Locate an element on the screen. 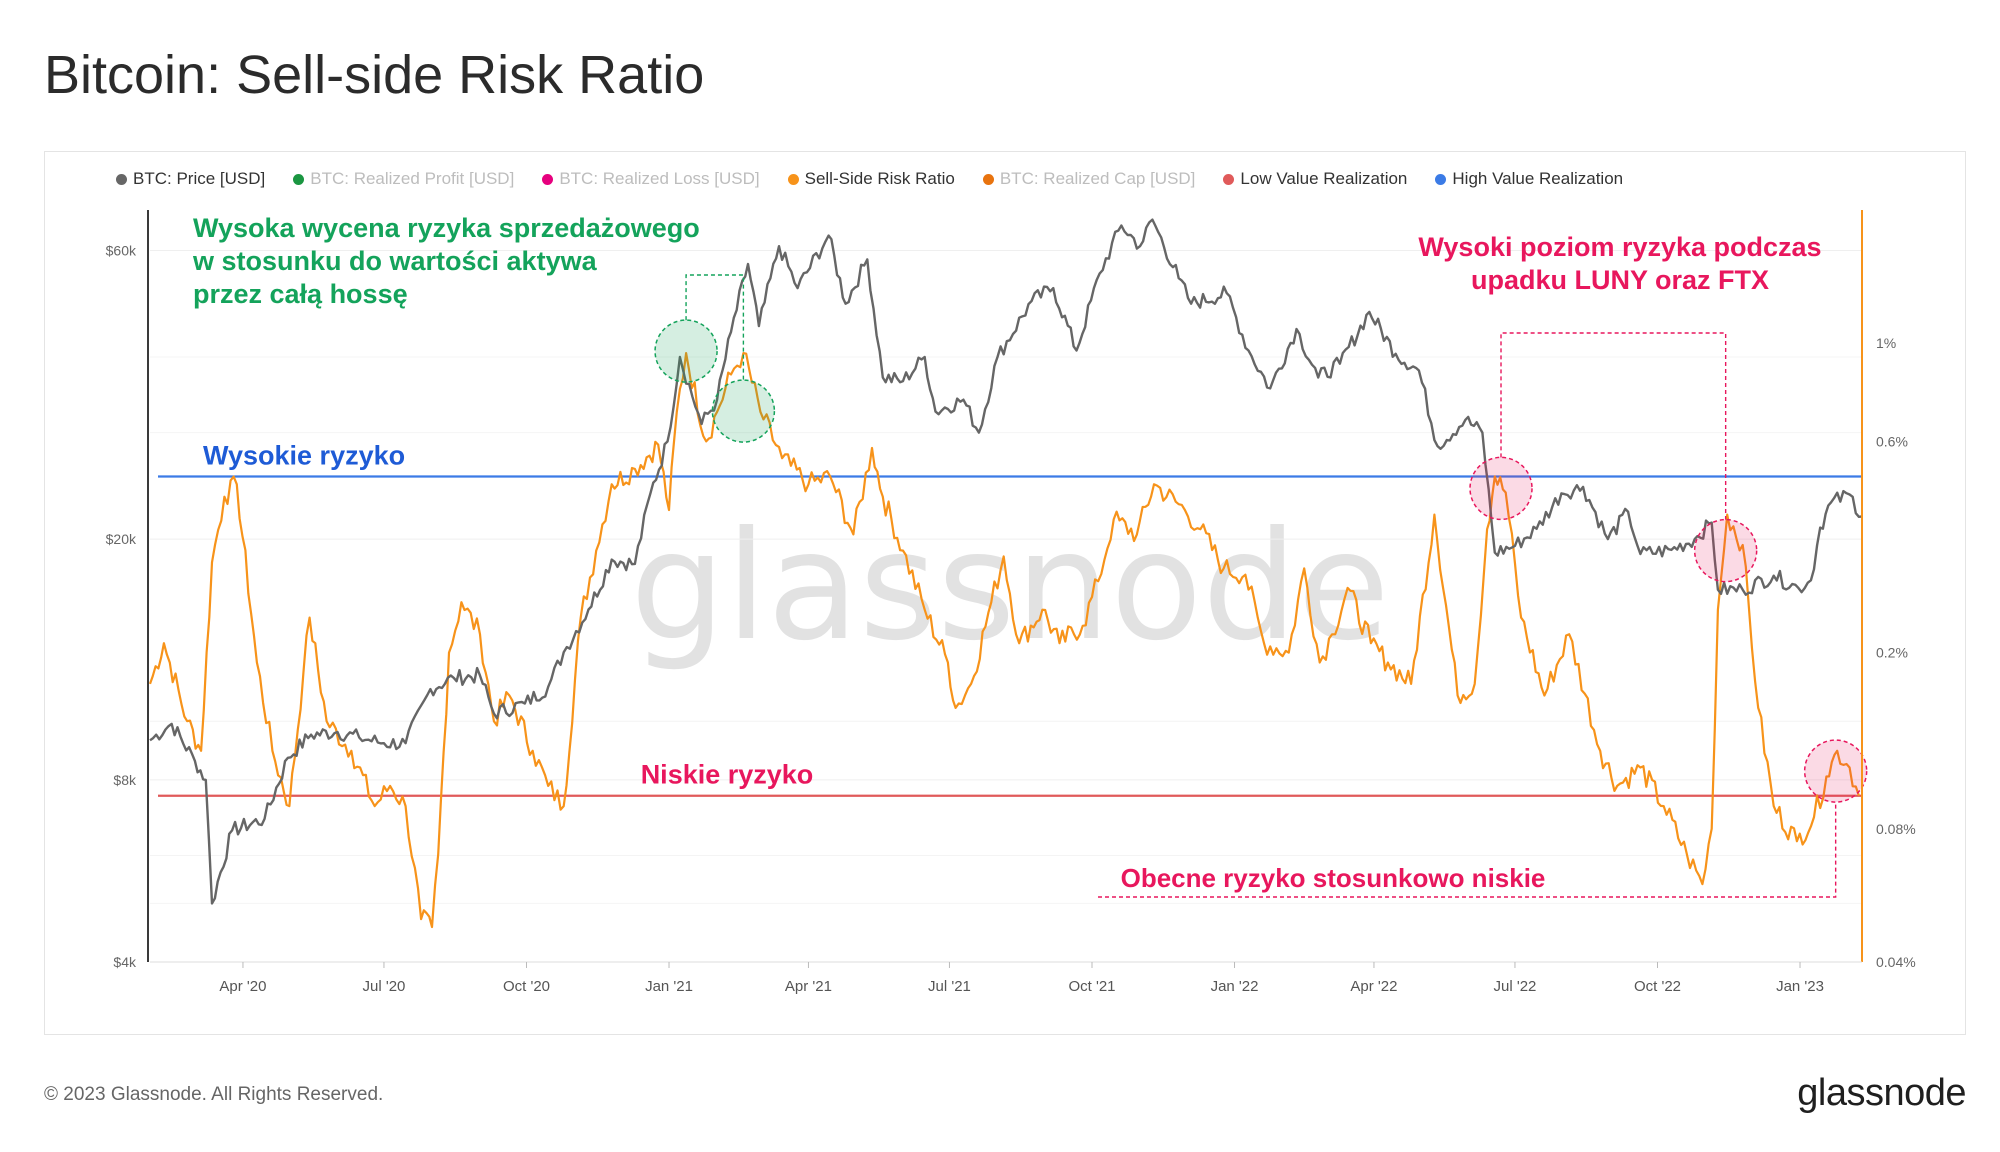 The height and width of the screenshot is (1152, 2000). legend-label: BTC: Realized Loss [USD] is located at coordinates (659, 178).